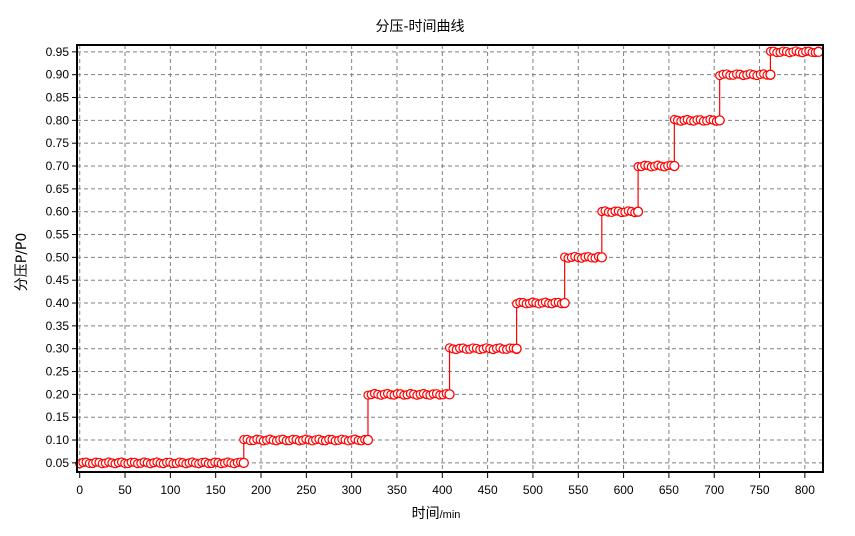  I want to click on y-tick-label: 0.25, so click(58, 372).